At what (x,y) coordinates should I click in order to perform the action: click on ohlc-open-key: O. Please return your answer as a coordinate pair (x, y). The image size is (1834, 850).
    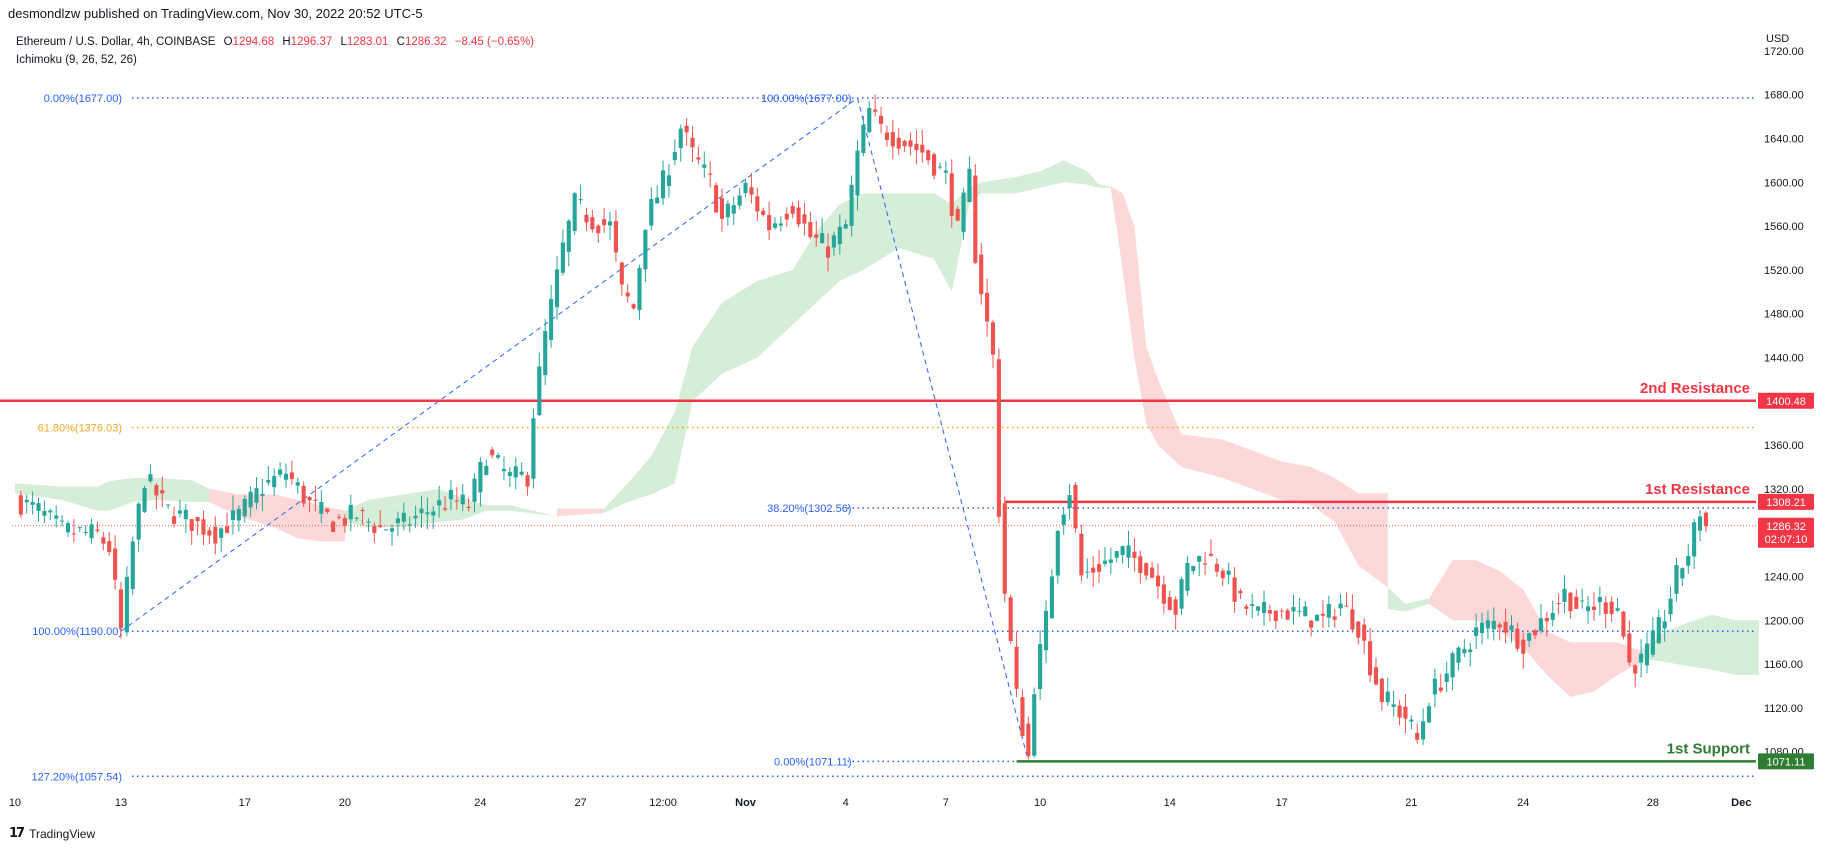
    Looking at the image, I should click on (228, 42).